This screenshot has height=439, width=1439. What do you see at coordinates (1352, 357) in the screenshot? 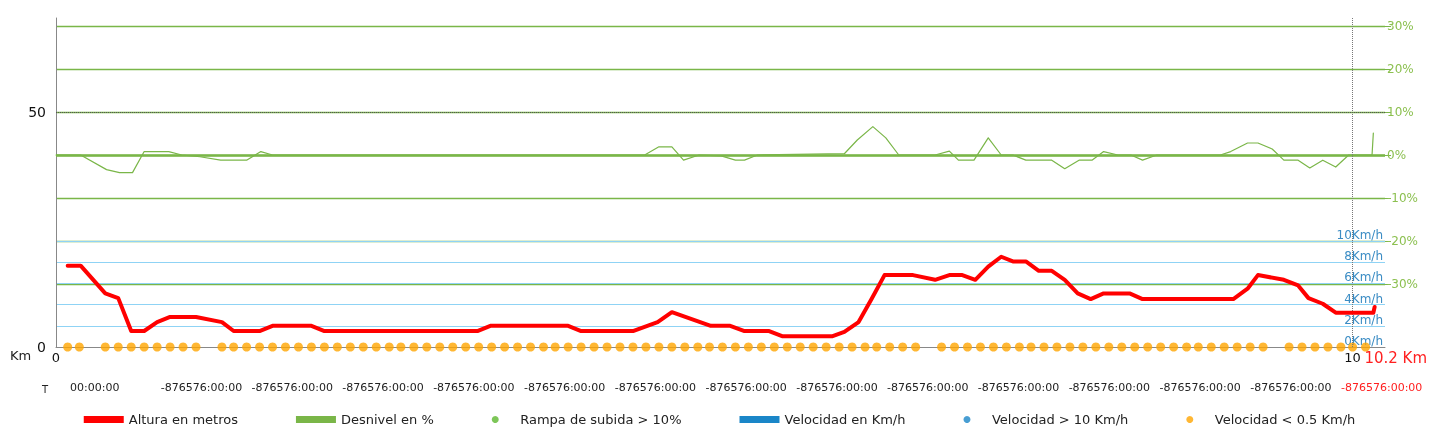
I see `x-tick-label: 10` at bounding box center [1352, 357].